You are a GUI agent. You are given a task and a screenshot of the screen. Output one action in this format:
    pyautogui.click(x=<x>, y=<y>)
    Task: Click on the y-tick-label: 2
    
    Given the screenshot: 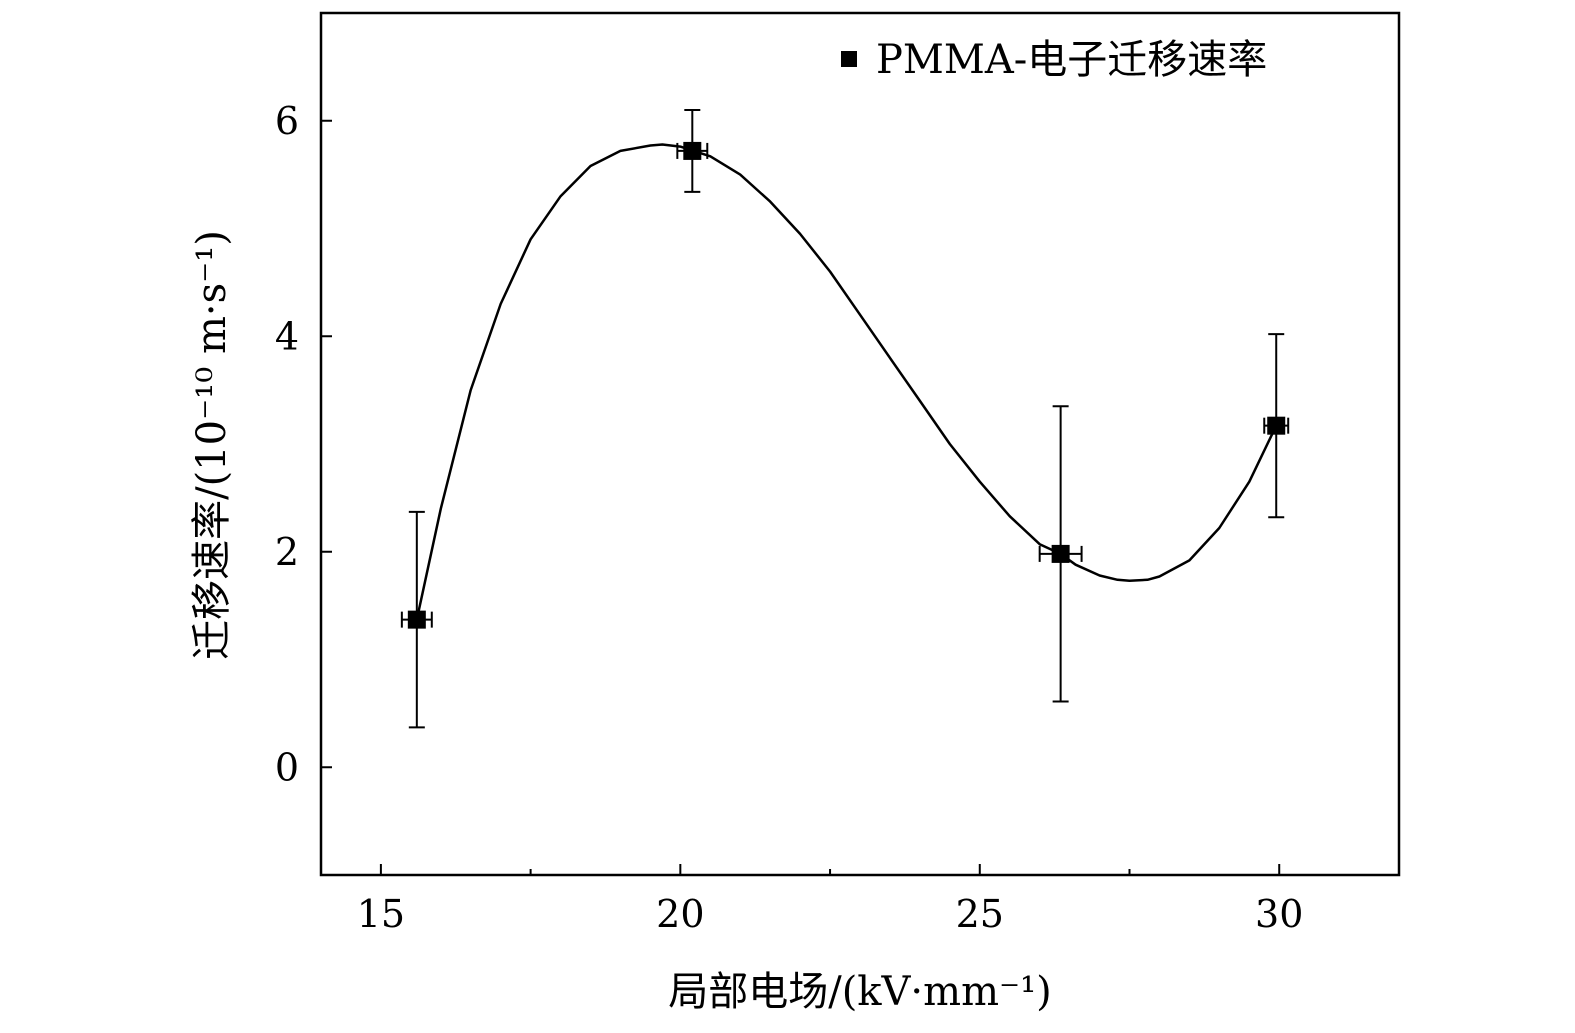 What is the action you would take?
    pyautogui.click(x=287, y=552)
    